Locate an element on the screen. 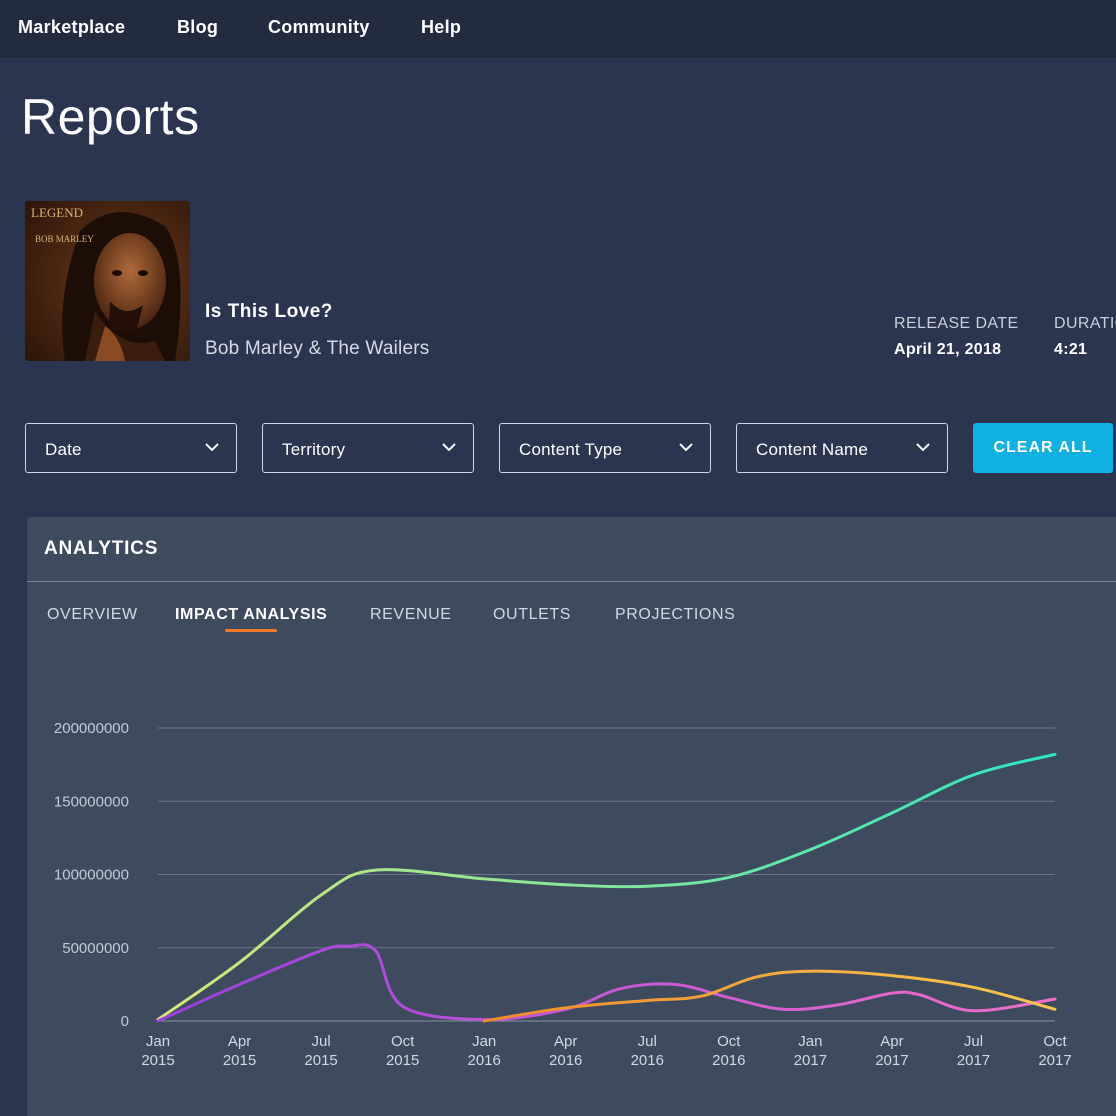 The width and height of the screenshot is (1116, 1116). filter-content-type: Content Type is located at coordinates (605, 448).